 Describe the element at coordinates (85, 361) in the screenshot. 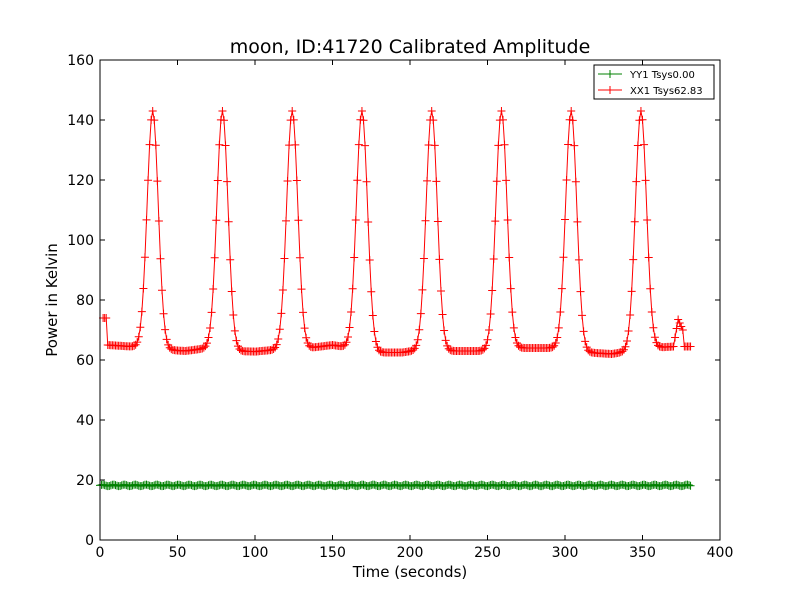

I see `y-tick-label: 60` at that location.